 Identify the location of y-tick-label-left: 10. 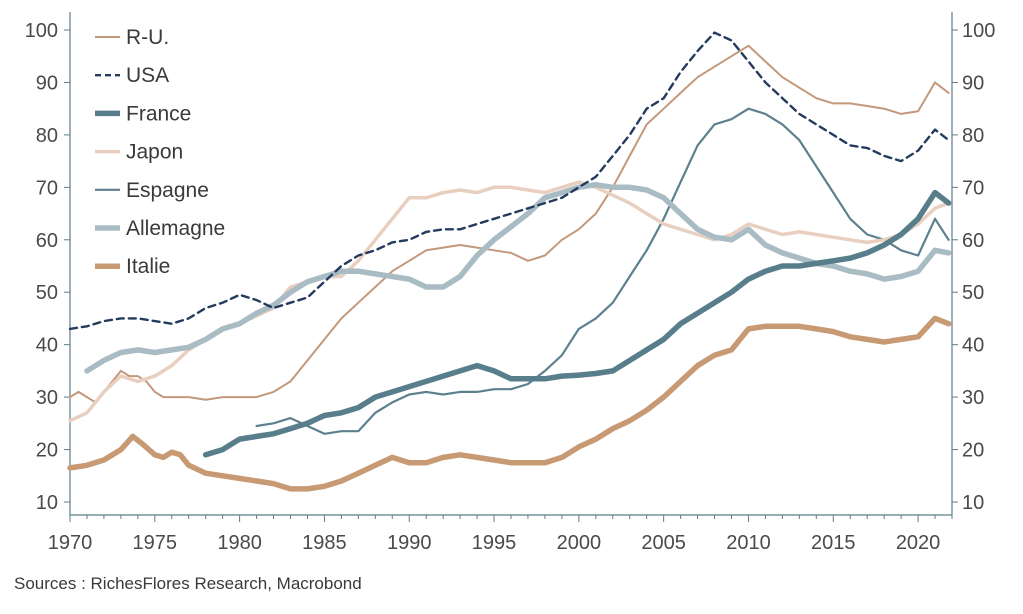
(47, 503).